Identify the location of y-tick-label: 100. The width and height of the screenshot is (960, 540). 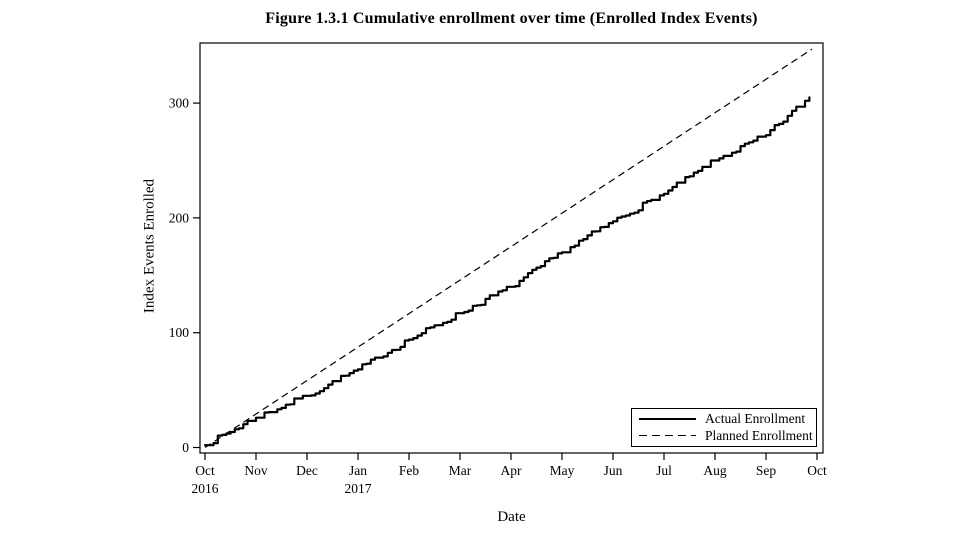
(179, 332).